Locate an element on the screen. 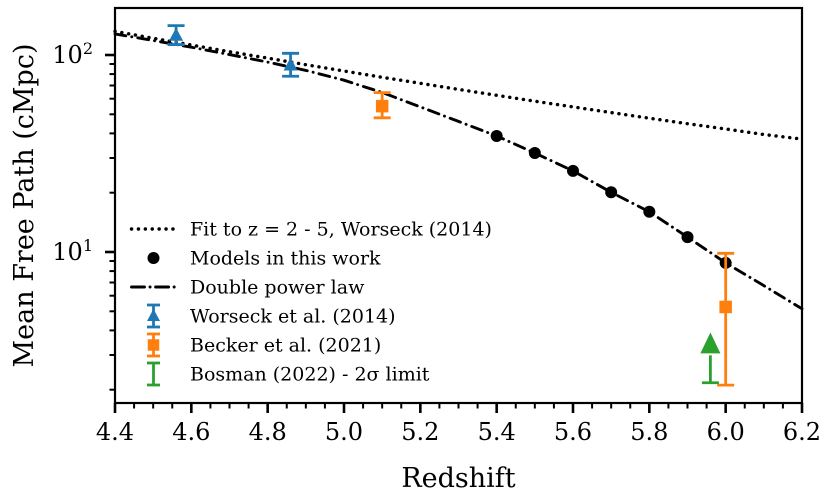 The height and width of the screenshot is (498, 830). x-tick-label: 4.8 is located at coordinates (268, 432).